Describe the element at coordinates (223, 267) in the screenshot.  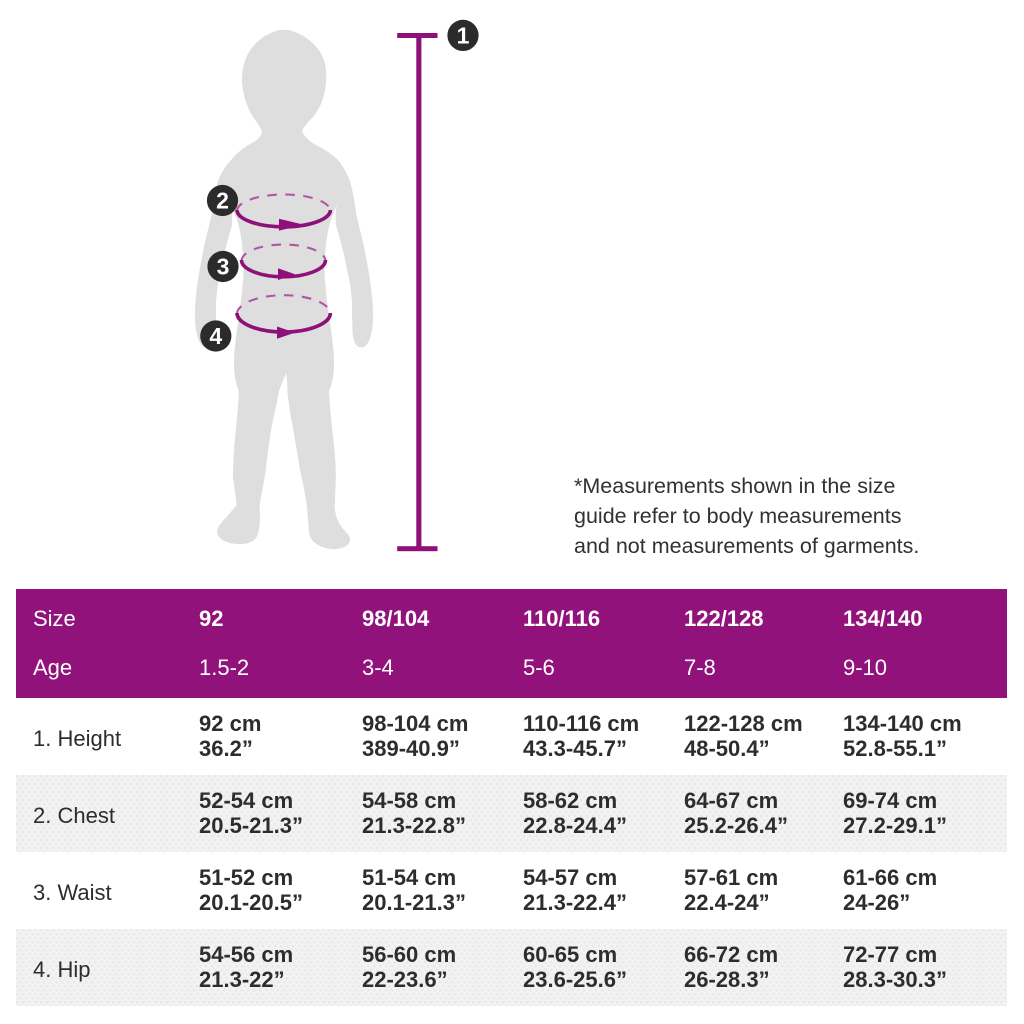
I see `svg-text: 3` at that location.